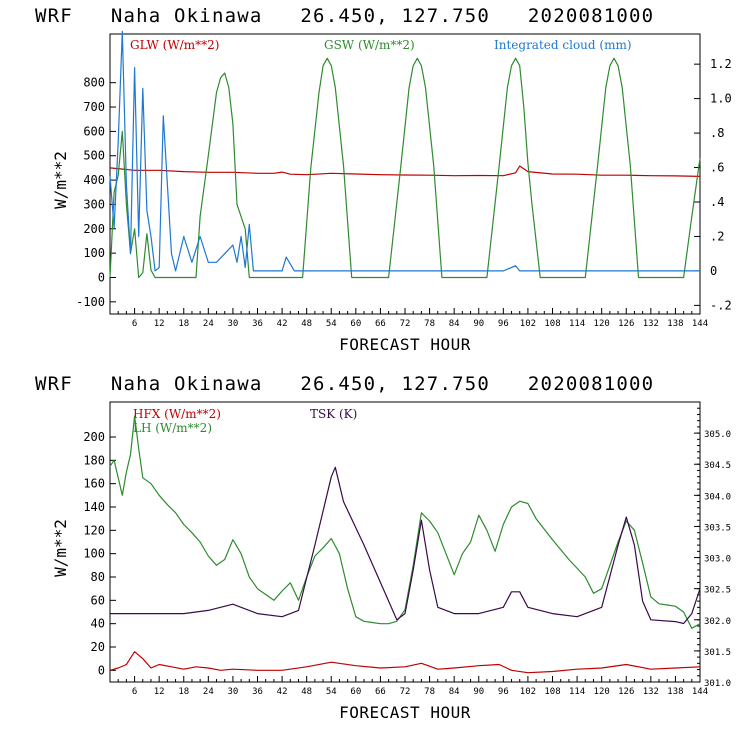 The image size is (740, 740). I want to click on y-right-tick-label: 301.5, so click(717, 653).